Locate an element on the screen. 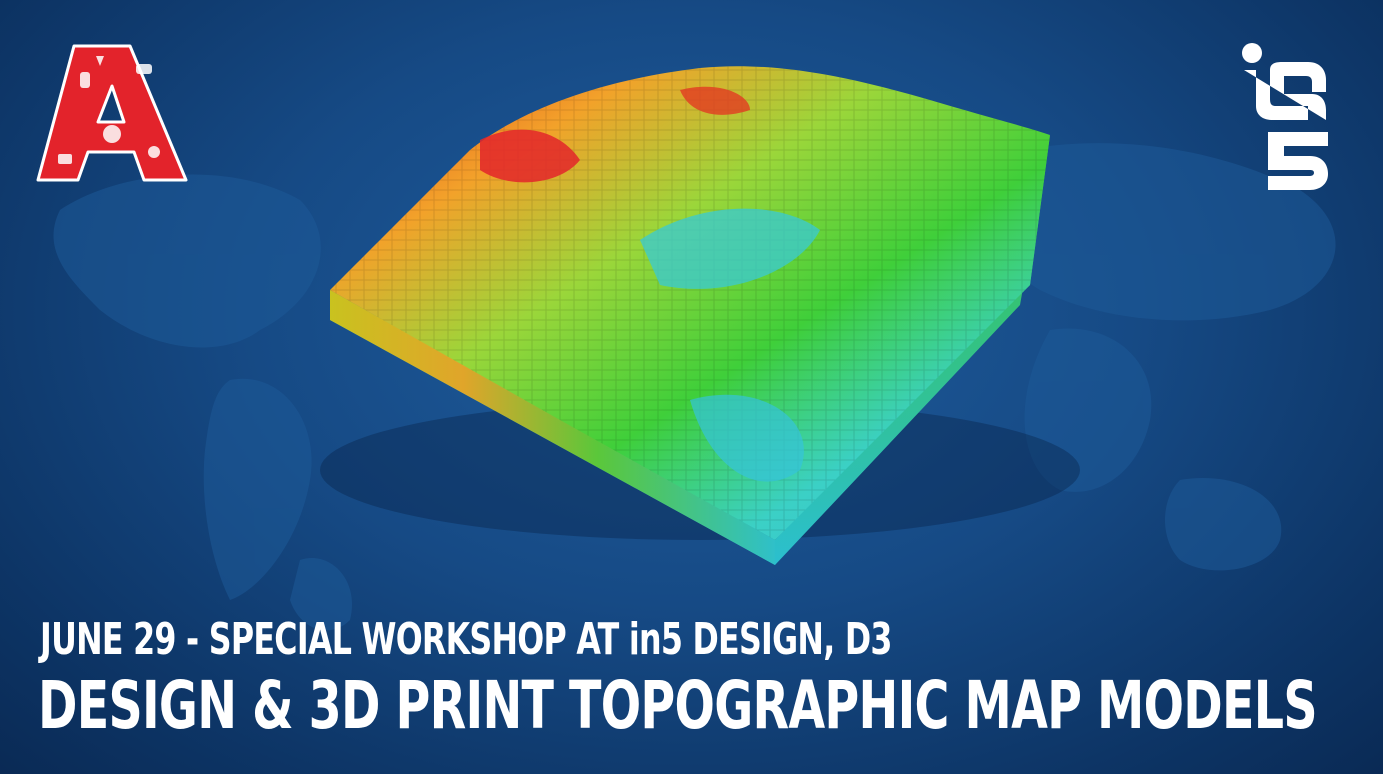  workshop-title: DESIGN & 3D PRINT TOPOGRAPHIC MAP MODELS is located at coordinates (678, 705).